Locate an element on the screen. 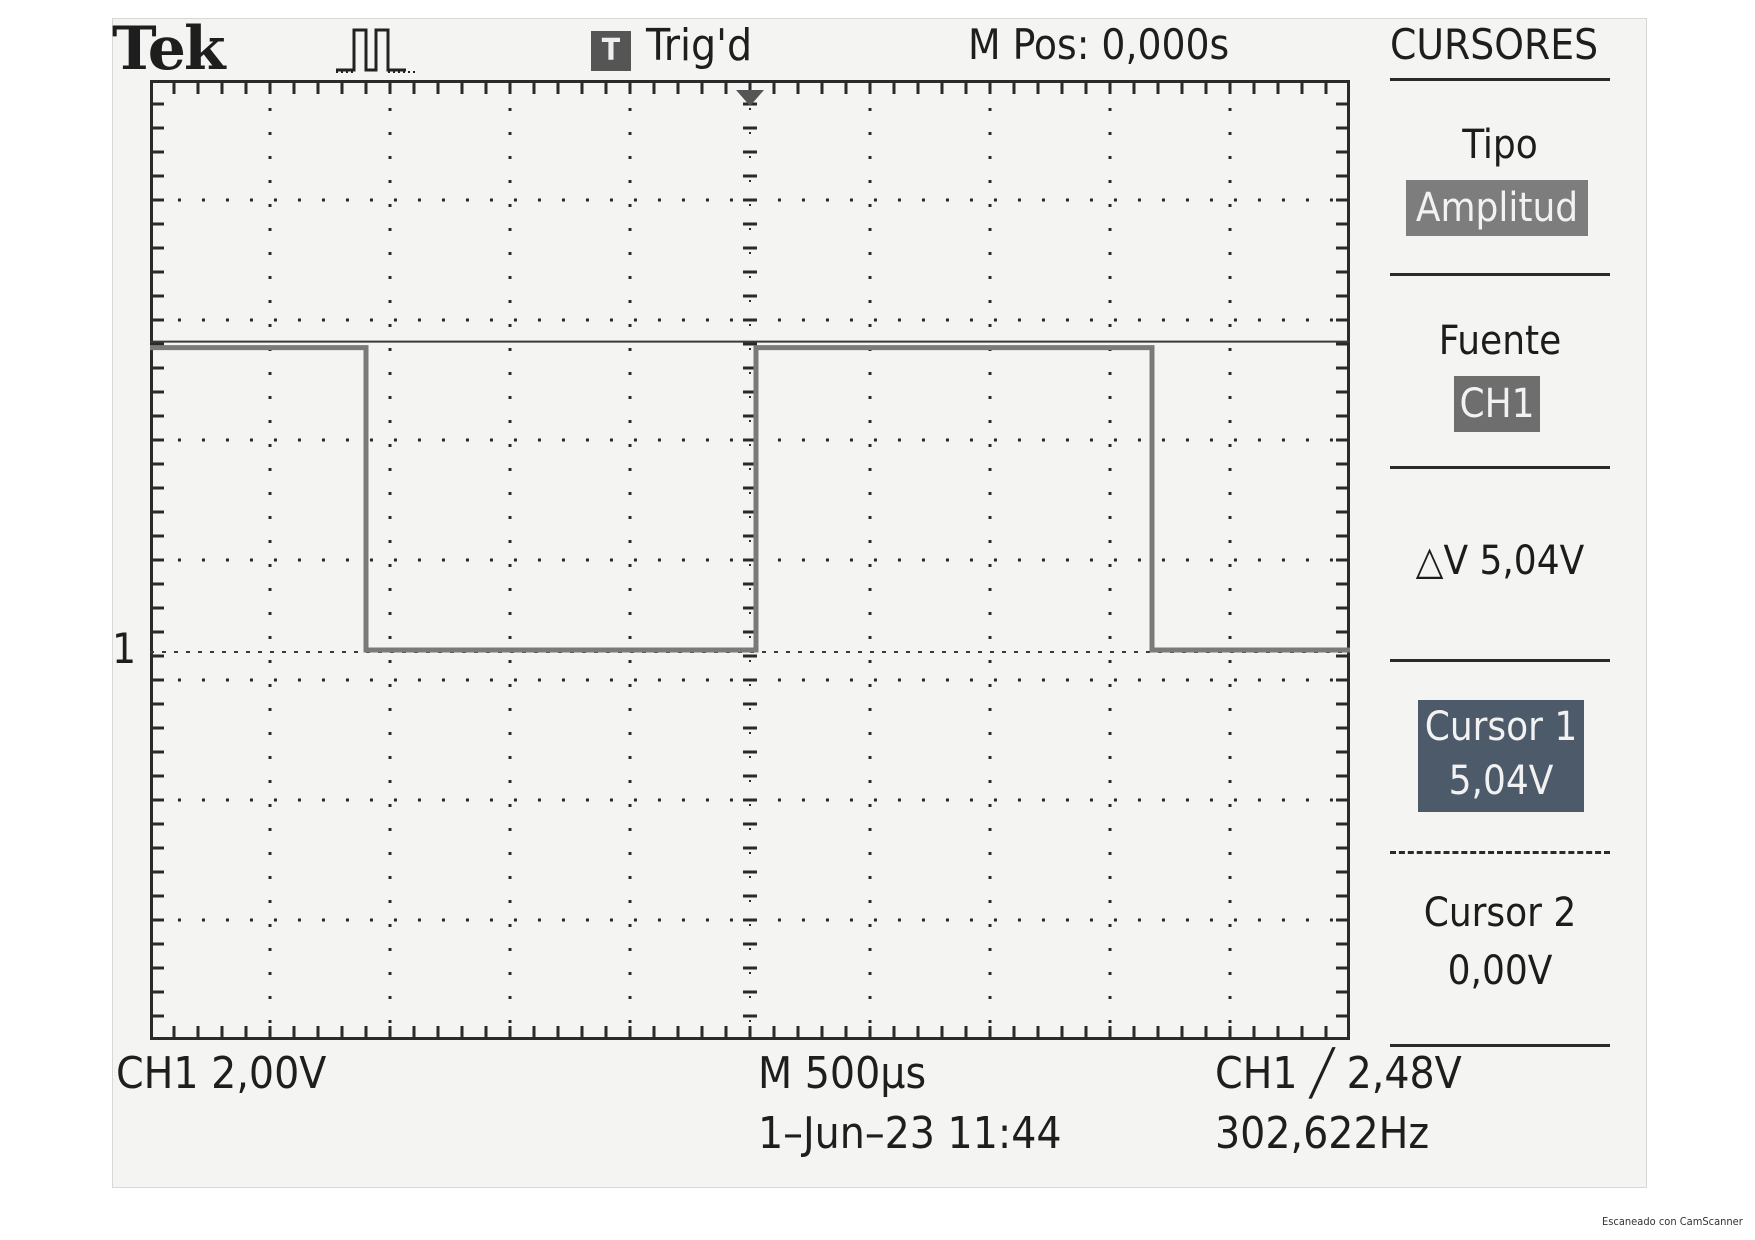 Image resolution: width=1755 pixels, height=1240 pixels. trigger-status: Trig'd is located at coordinates (699, 45).